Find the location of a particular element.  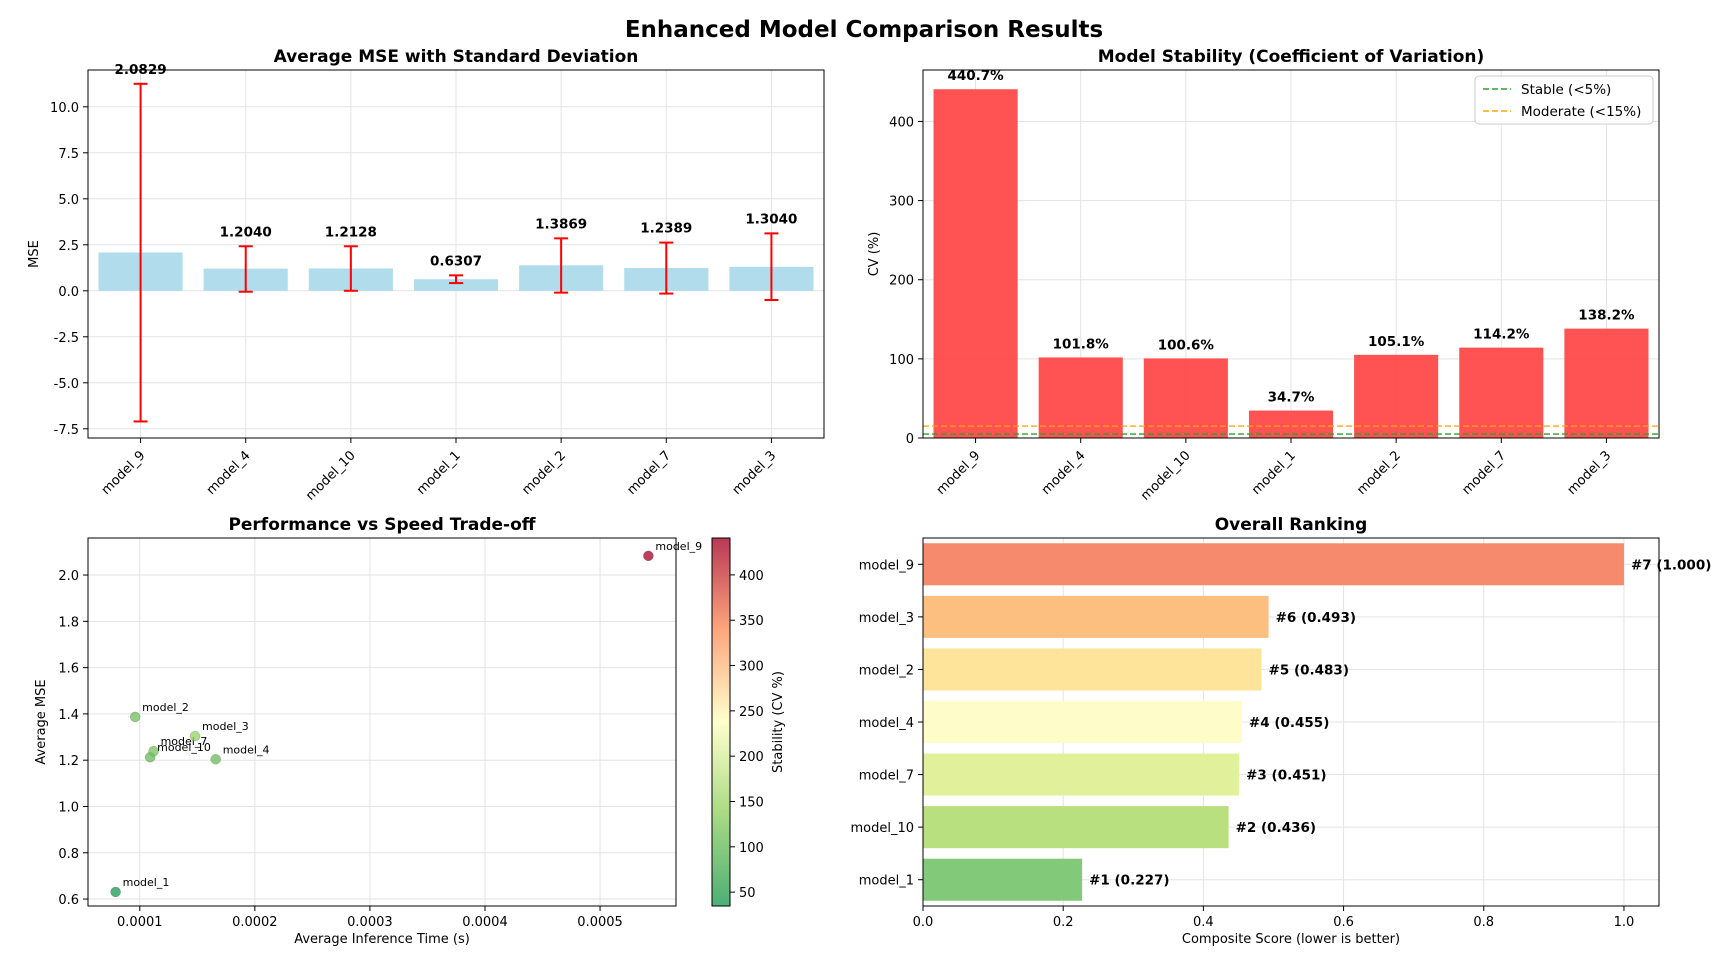

y-tick-label: 1.4 is located at coordinates (68, 715).